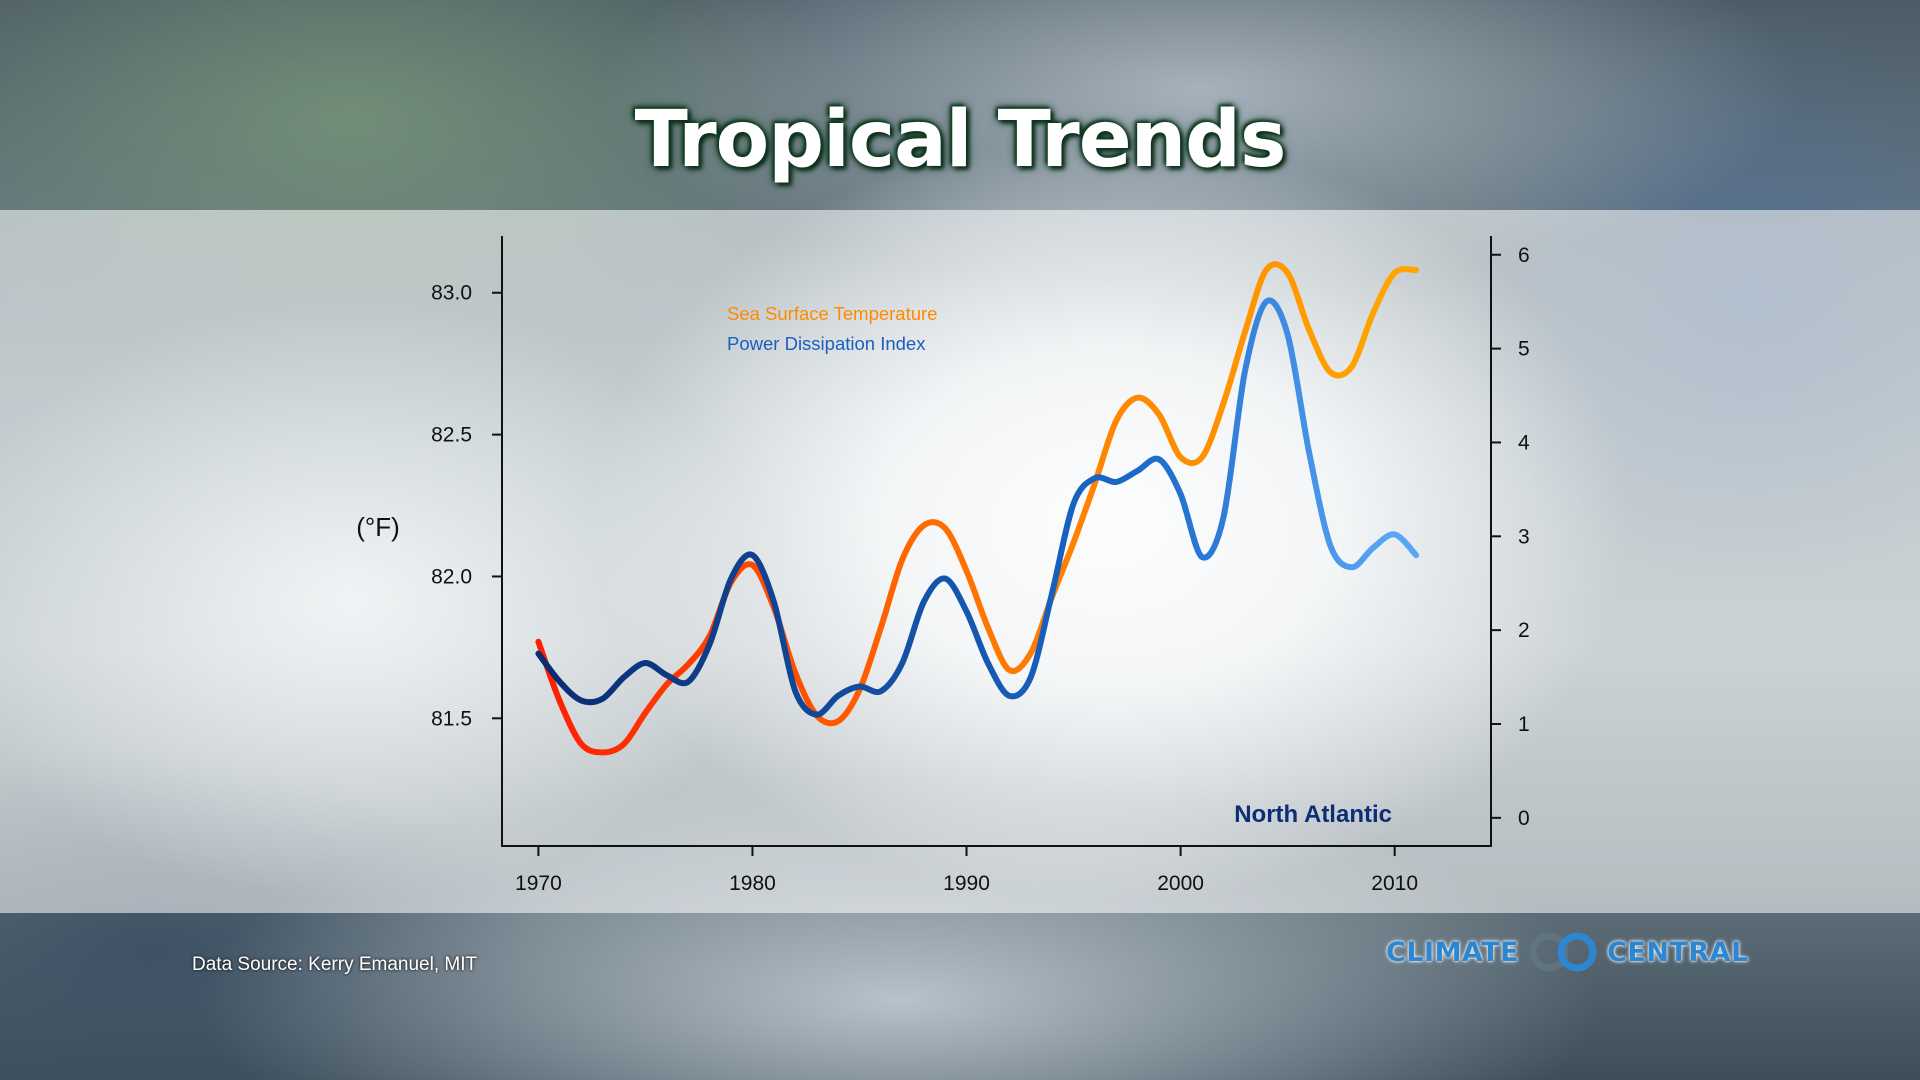  Describe the element at coordinates (752, 883) in the screenshot. I see `x-tick-label: 1980` at that location.